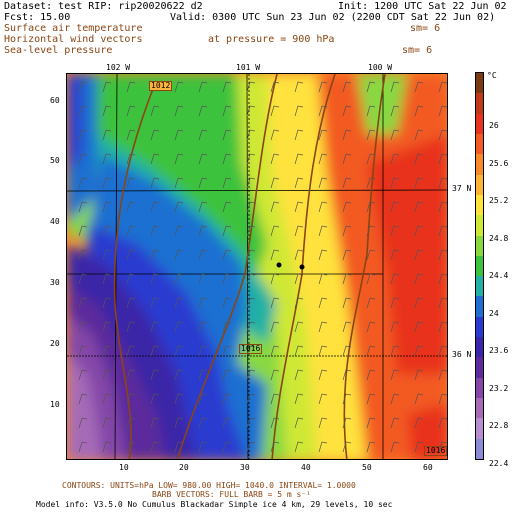 The image size is (512, 512). Describe the element at coordinates (499, 163) in the screenshot. I see `colorbar-label: 25.6` at that location.